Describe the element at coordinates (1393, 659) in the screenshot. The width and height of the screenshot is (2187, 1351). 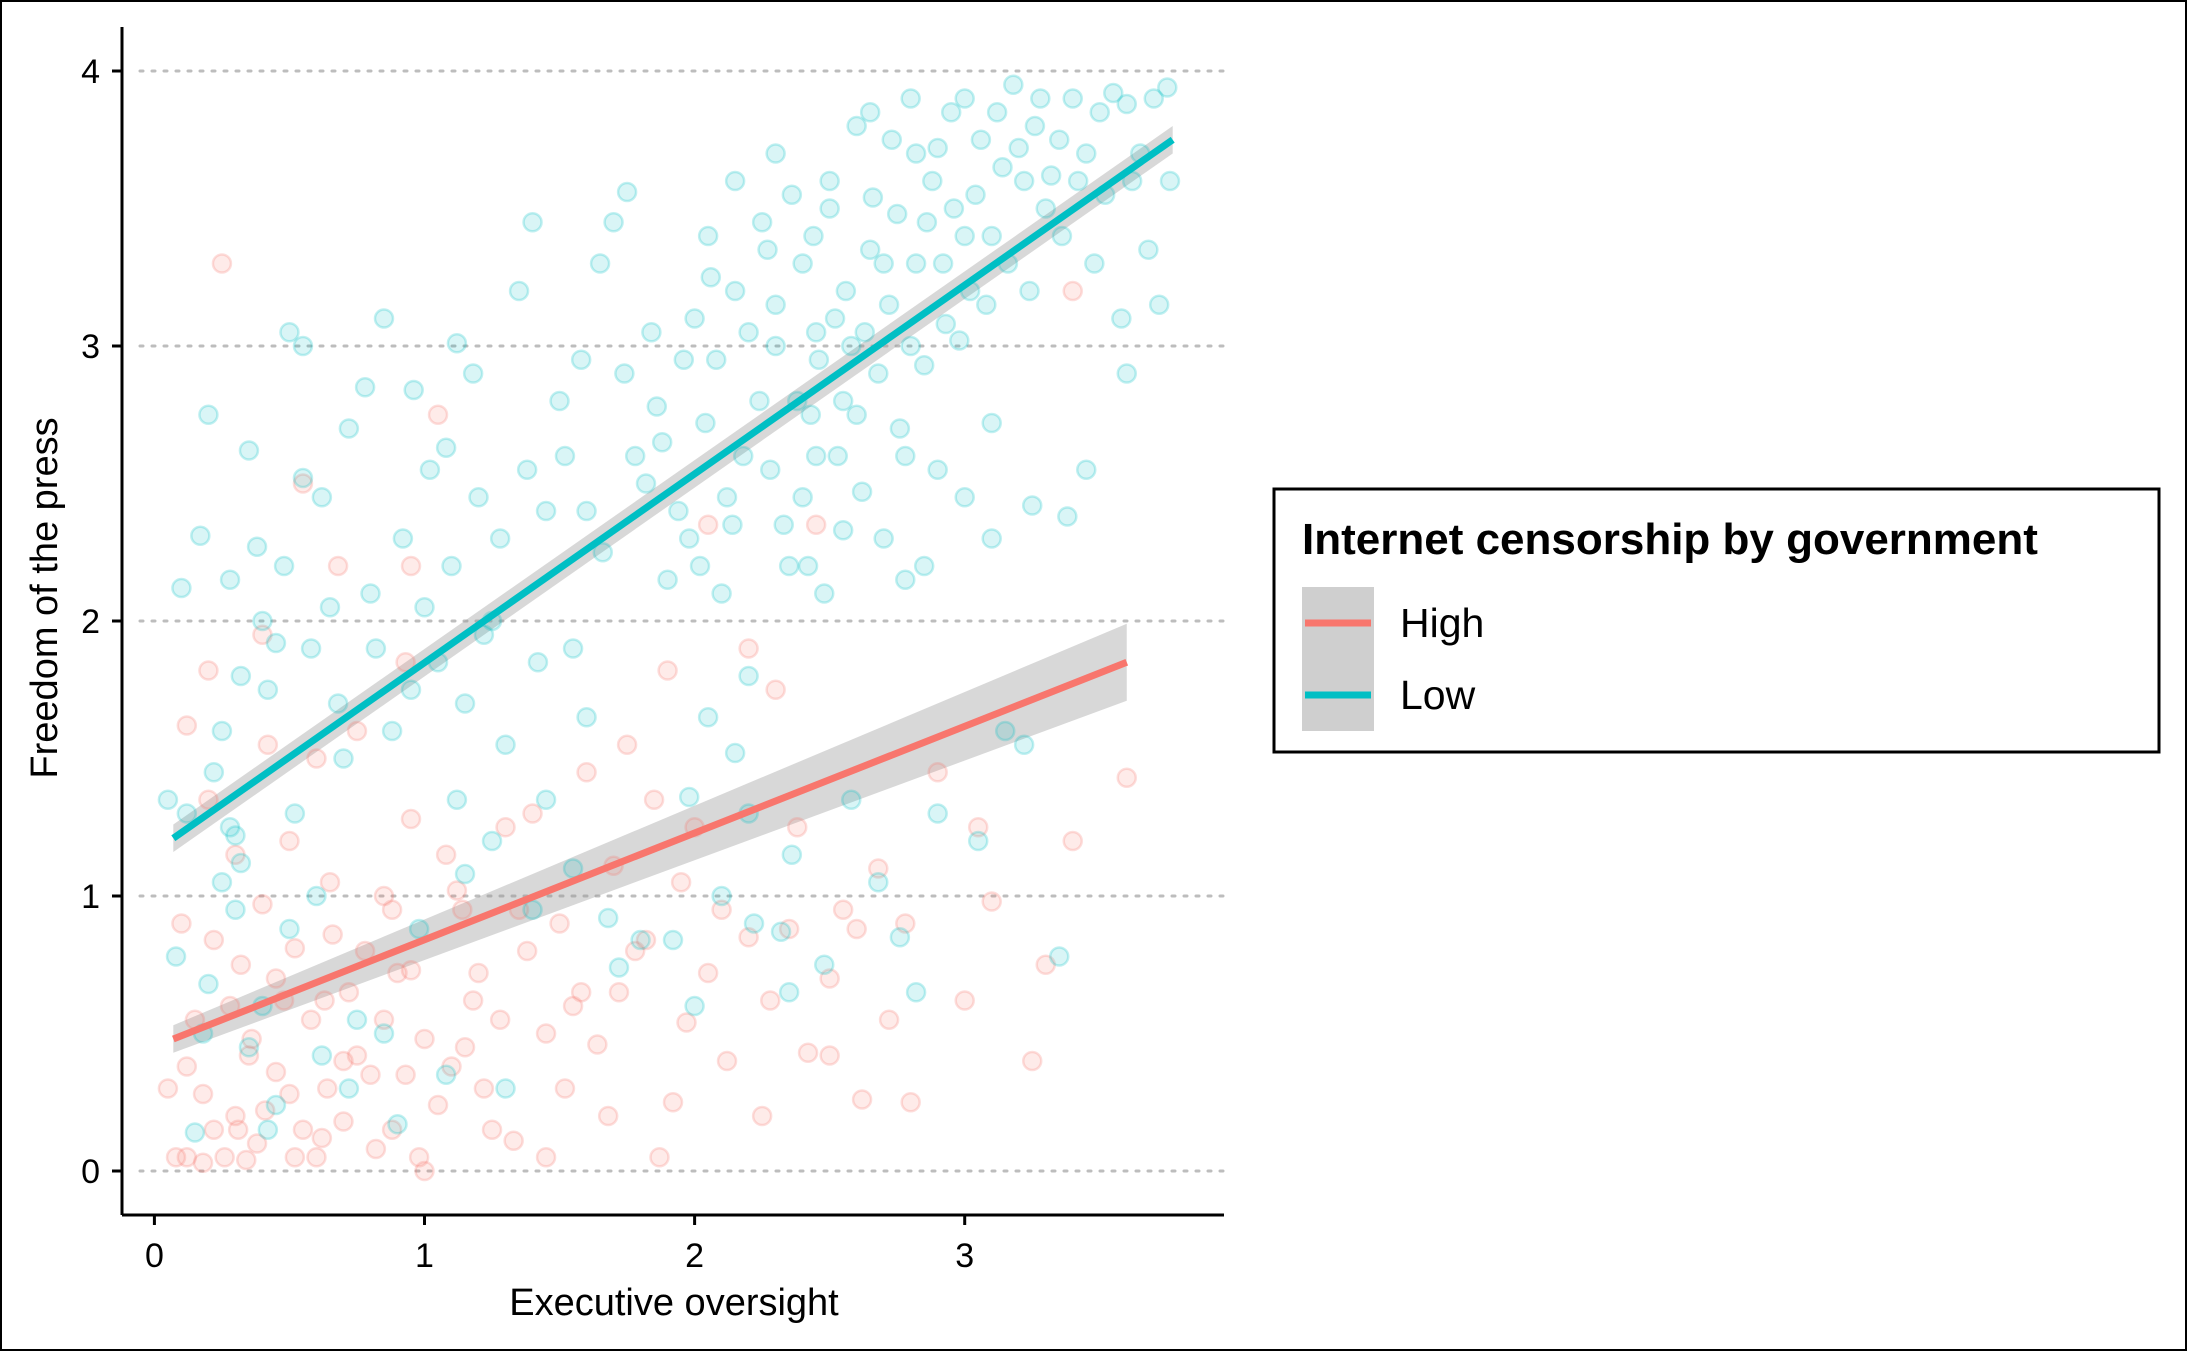
I see `legend-items: High Low` at that location.